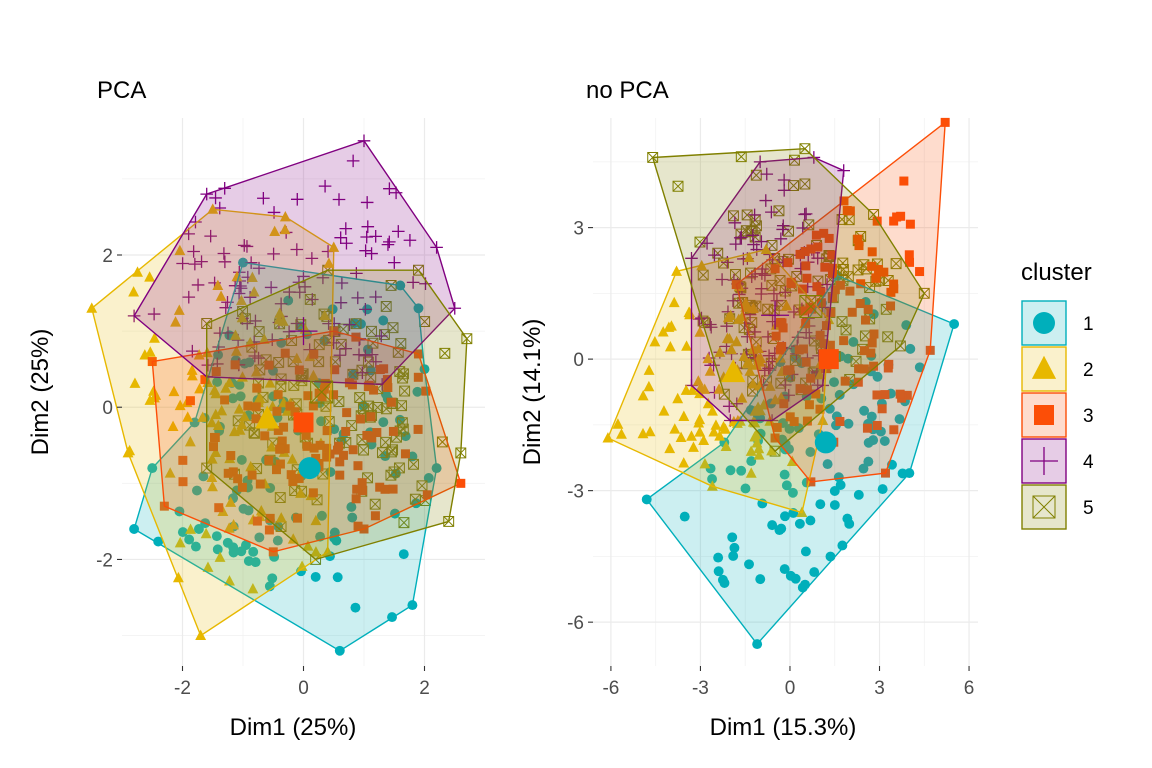 The image size is (1152, 768). What do you see at coordinates (1057, 507) in the screenshot?
I see `legend-key-5: 5` at bounding box center [1057, 507].